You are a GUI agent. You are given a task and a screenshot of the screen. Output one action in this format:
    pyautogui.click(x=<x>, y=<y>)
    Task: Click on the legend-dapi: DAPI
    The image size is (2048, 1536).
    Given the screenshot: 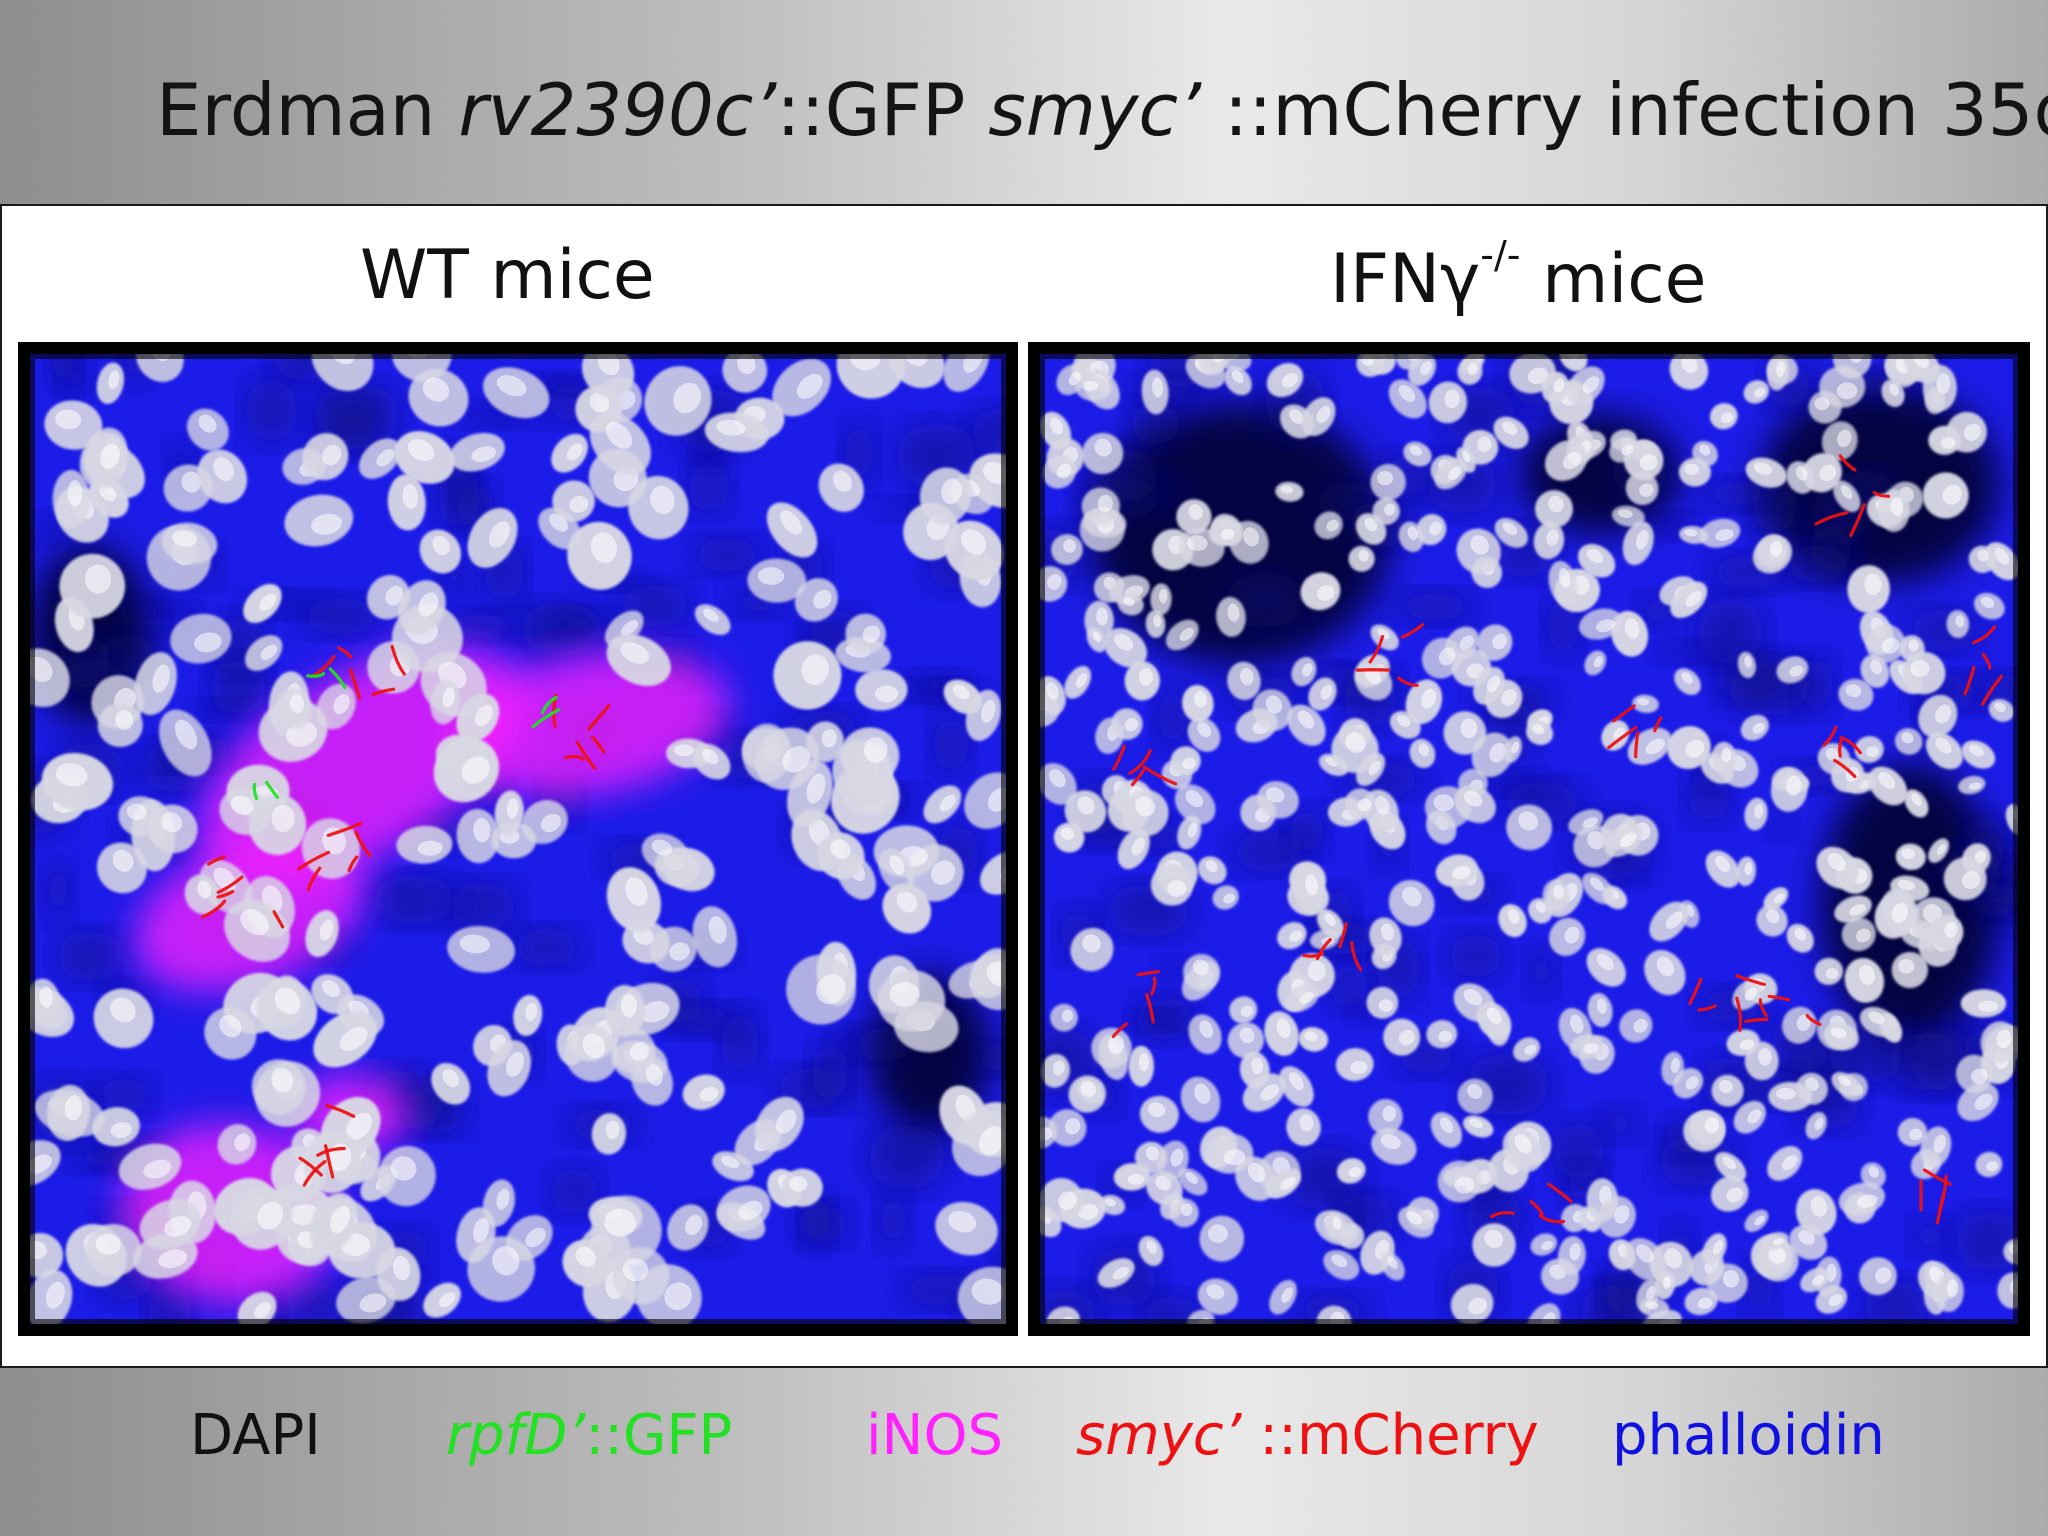 What is the action you would take?
    pyautogui.click(x=255, y=1435)
    